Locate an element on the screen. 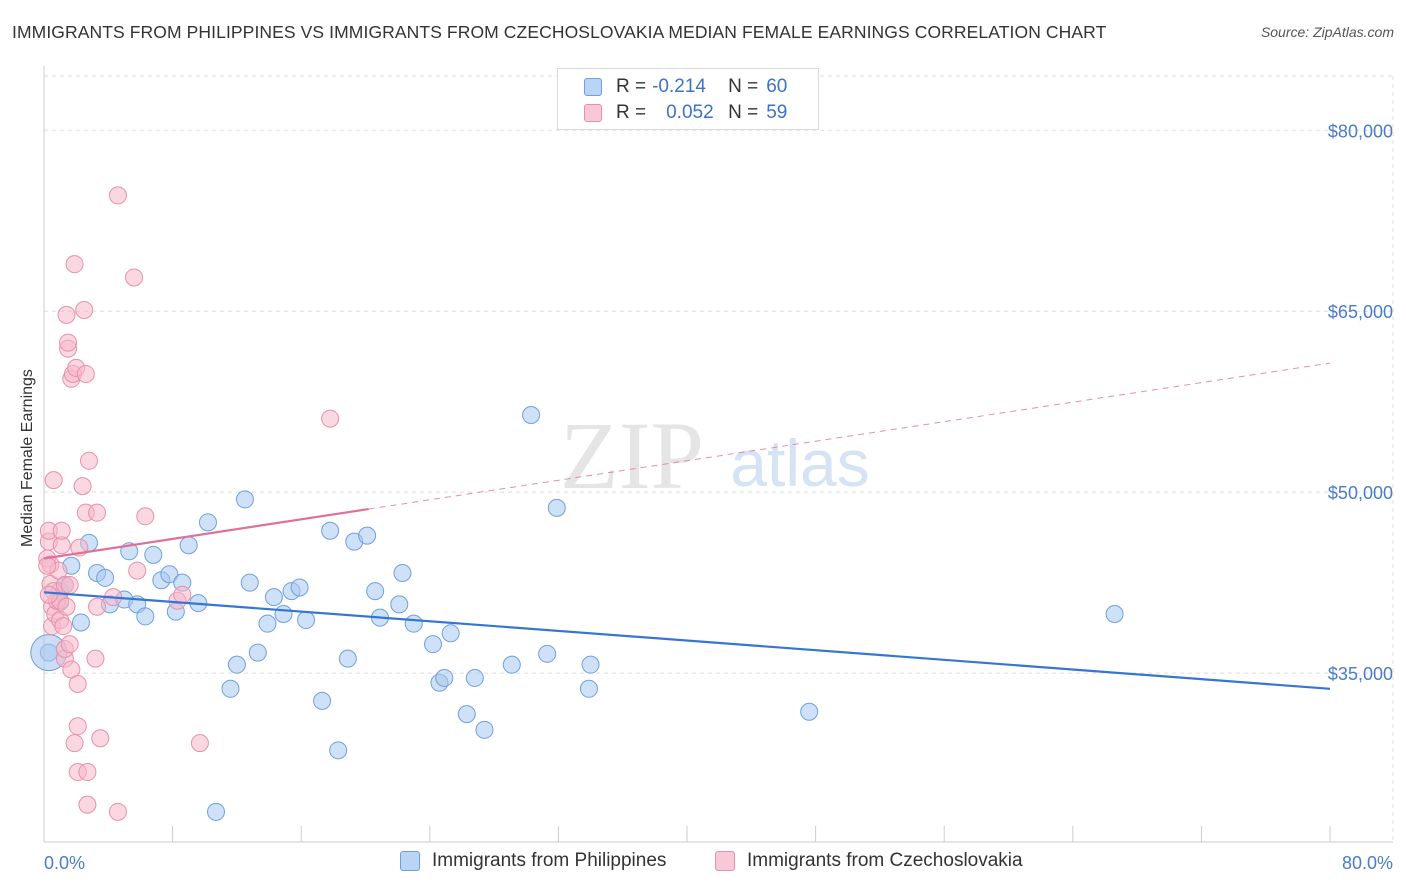 Image resolution: width=1406 pixels, height=892 pixels. trend-line-czechoslovakia is located at coordinates (206, 533).